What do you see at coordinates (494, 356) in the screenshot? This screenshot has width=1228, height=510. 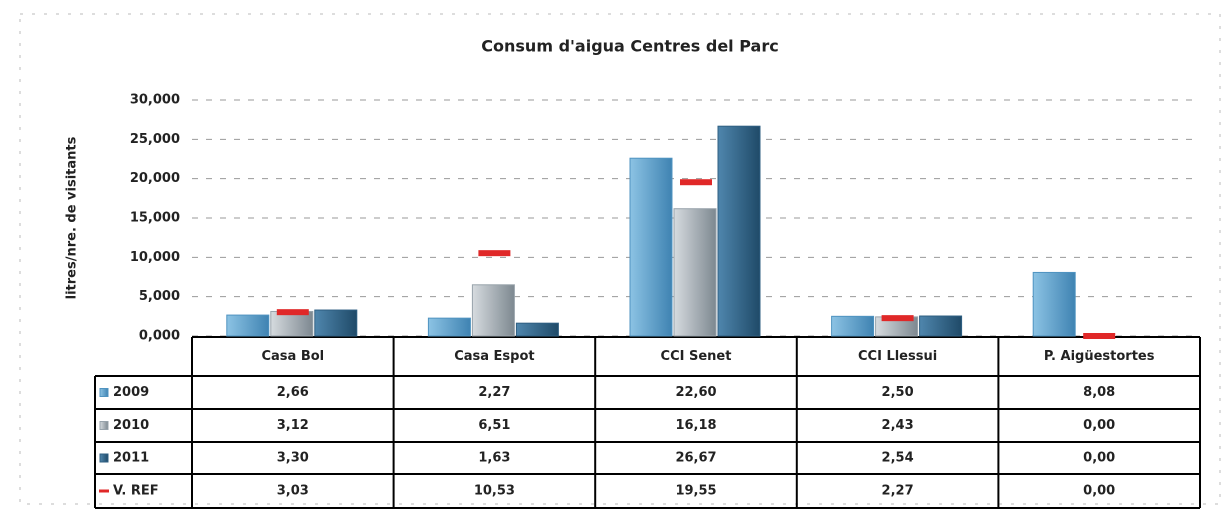 I see `x-tick-label: Casa Espot` at bounding box center [494, 356].